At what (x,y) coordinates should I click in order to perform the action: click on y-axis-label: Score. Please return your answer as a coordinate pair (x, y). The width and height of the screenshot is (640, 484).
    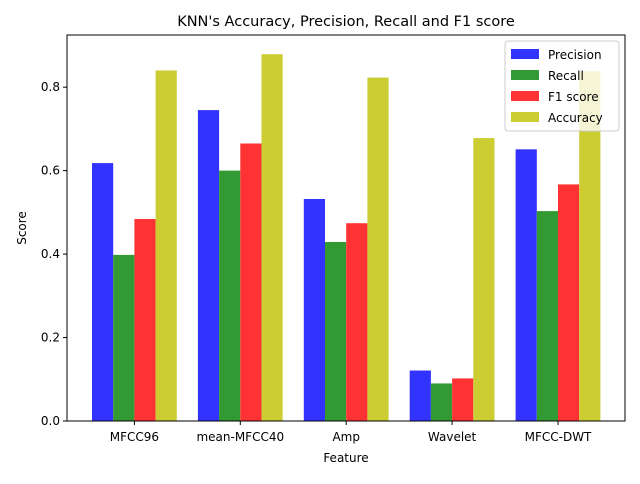
    Looking at the image, I should click on (22, 228).